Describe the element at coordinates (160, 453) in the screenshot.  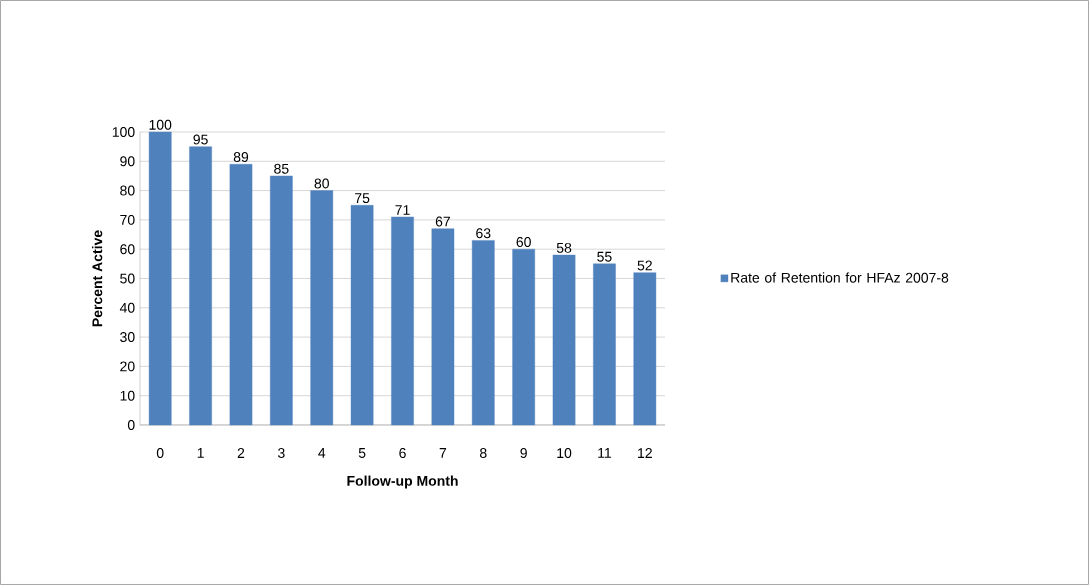
I see `x-tick-label: 0` at that location.